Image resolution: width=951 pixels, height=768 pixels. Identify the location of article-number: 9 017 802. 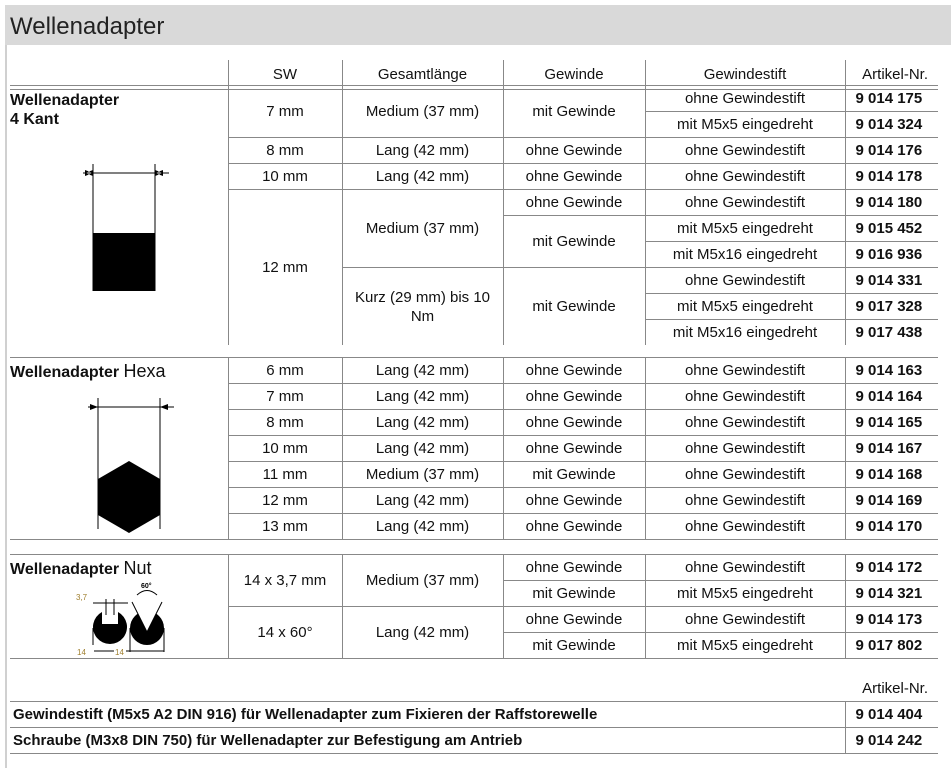
(891, 645).